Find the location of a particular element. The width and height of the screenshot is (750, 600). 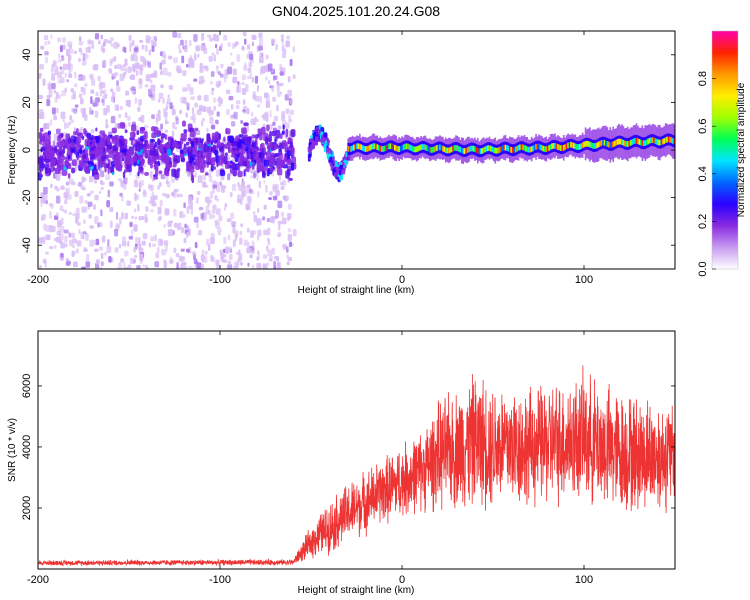

colorbar-tick-label: 0.8 is located at coordinates (703, 78).